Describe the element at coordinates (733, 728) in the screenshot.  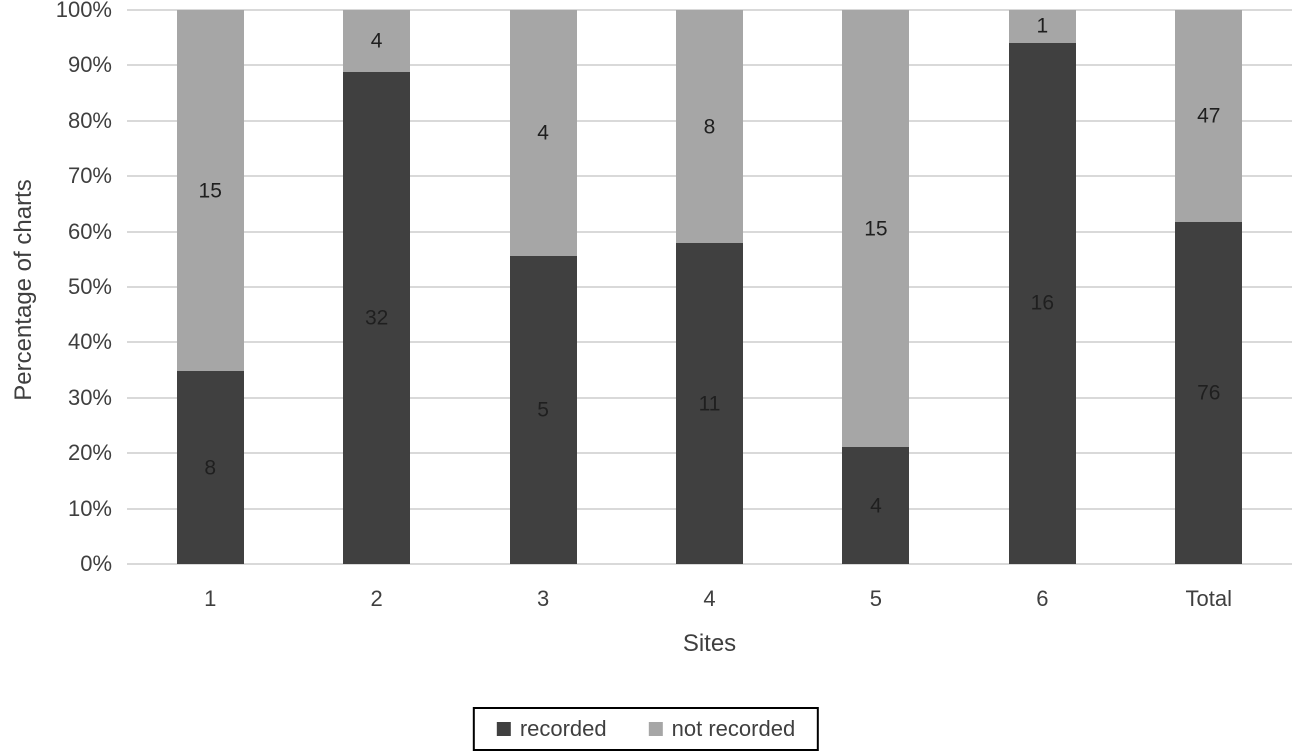
I see `legend-label: not recorded` at that location.